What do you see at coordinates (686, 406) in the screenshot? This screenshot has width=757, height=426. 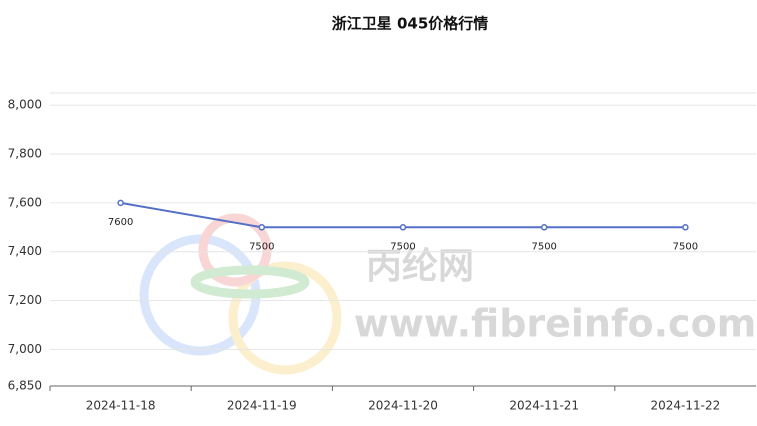 I see `x-tick-label: 2024-11-22` at bounding box center [686, 406].